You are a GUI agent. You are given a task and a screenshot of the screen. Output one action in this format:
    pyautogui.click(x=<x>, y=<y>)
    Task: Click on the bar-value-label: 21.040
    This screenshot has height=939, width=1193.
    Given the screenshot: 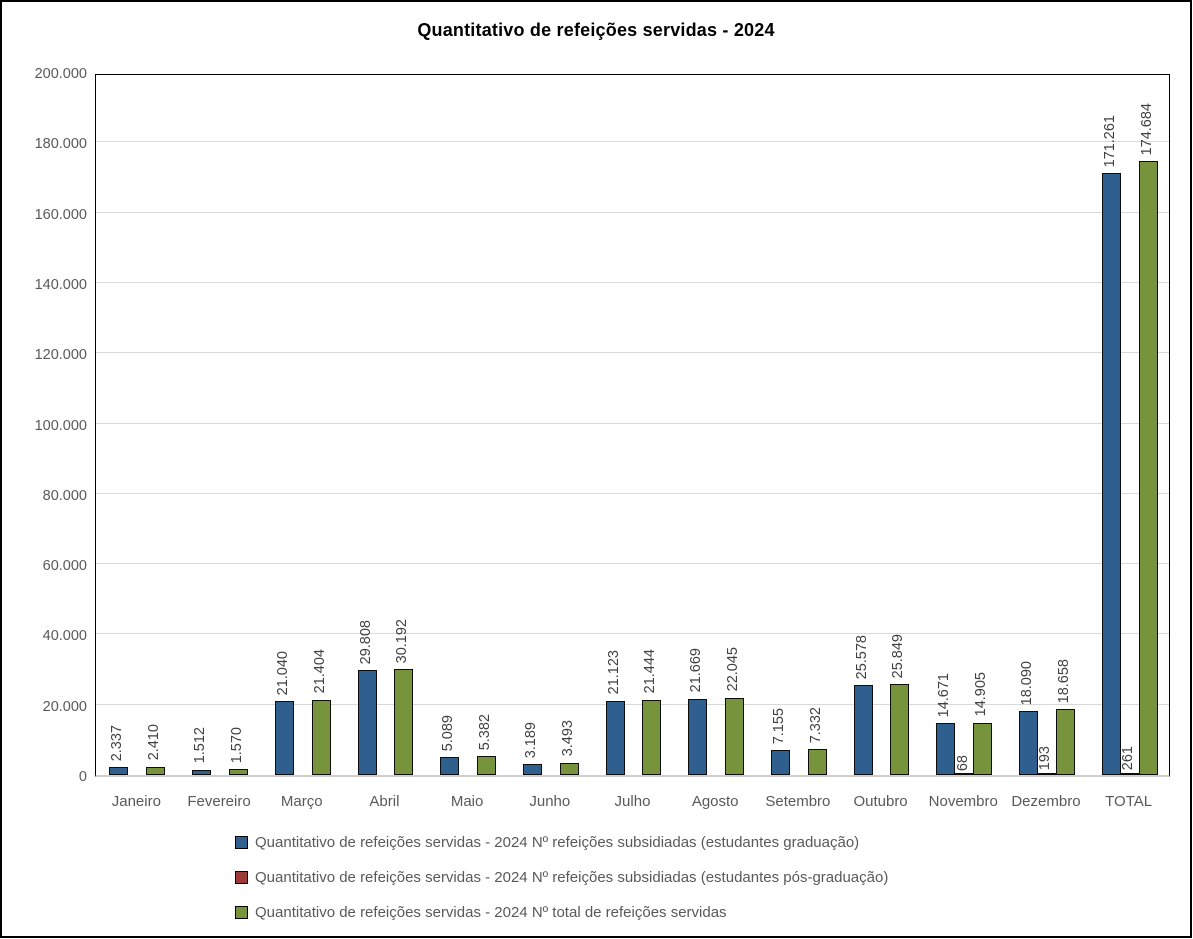 What is the action you would take?
    pyautogui.click(x=282, y=673)
    